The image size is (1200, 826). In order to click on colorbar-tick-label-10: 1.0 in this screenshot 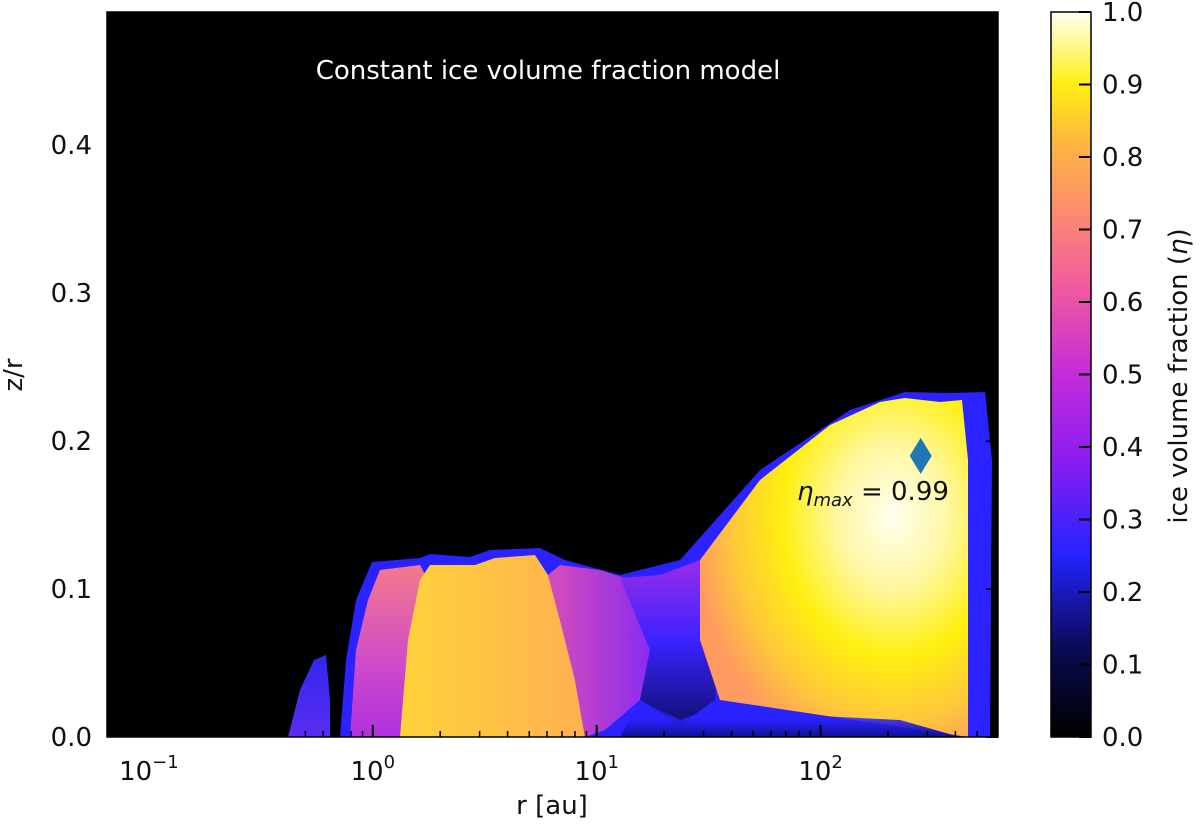, I will do `click(1122, 14)`.